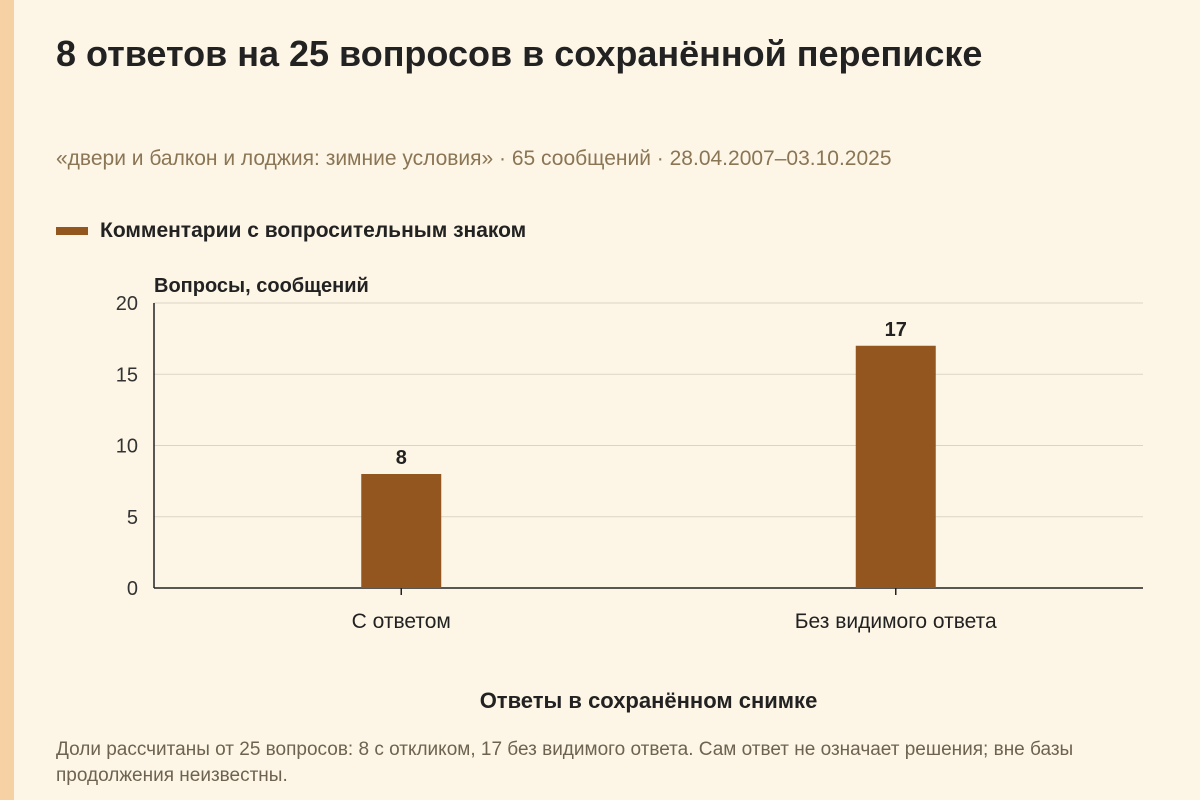  I want to click on y-axis-label: Вопросы, сообщений, so click(261, 286).